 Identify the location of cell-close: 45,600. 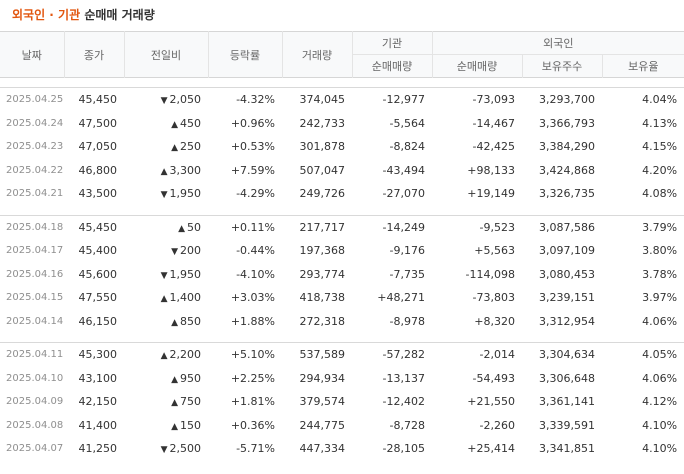
(98, 274).